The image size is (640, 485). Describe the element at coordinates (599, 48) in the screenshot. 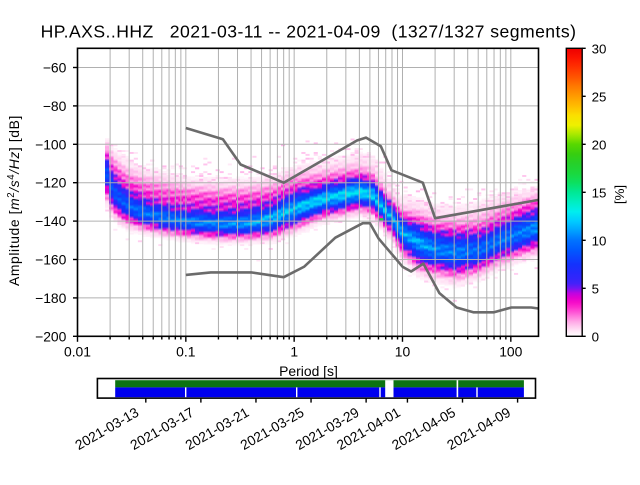

I see `svg-text: 30` at that location.